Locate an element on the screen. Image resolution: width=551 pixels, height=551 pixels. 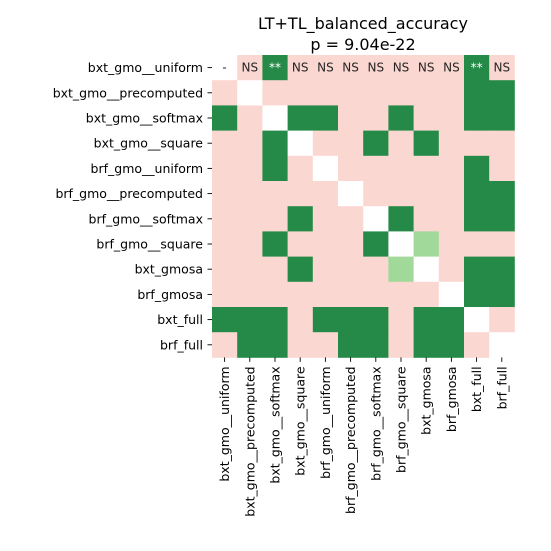
col-tick-label: brf_full is located at coordinates (501, 387).